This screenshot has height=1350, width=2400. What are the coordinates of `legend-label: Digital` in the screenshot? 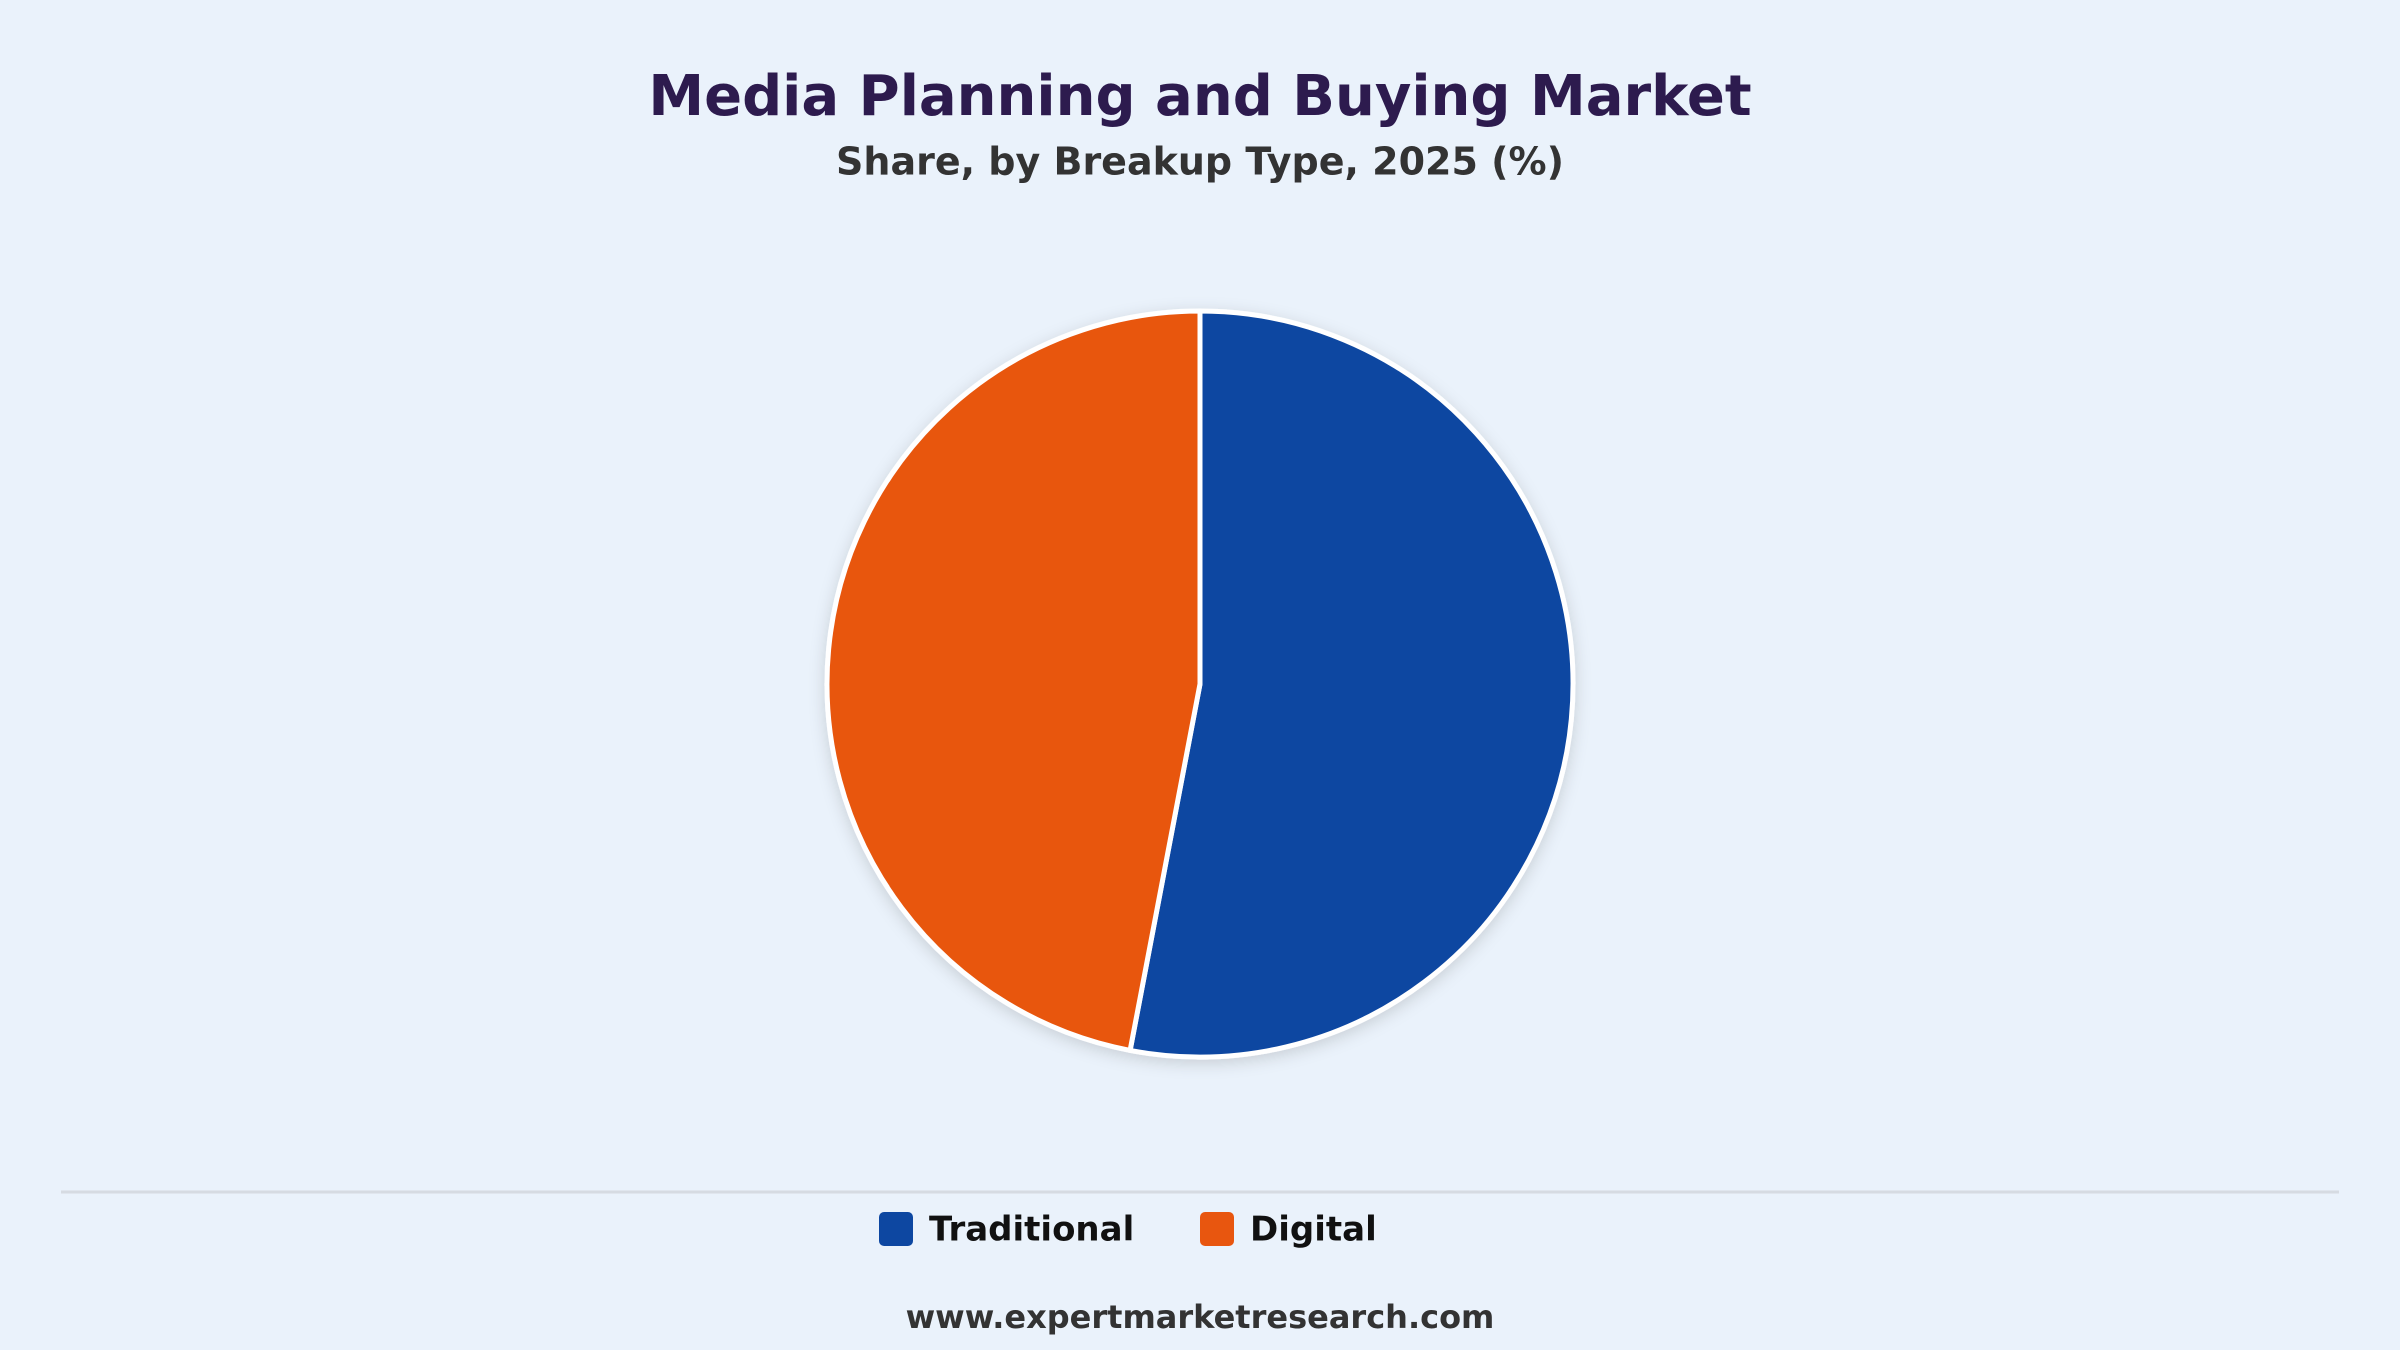 It's located at (1313, 1230).